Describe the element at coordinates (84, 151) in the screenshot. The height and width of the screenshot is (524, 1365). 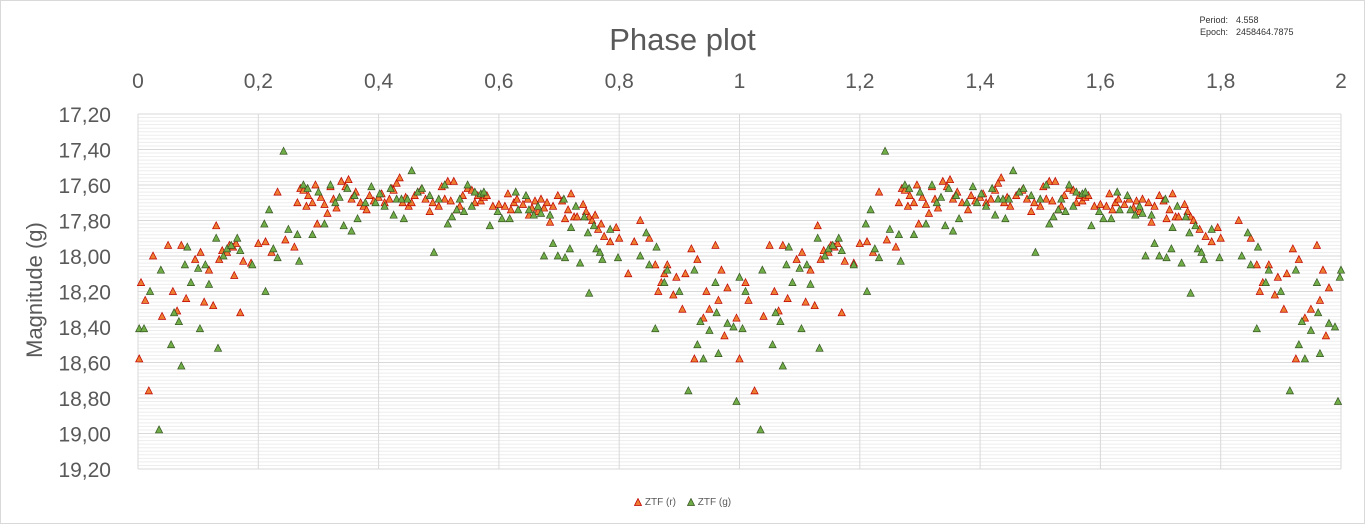
I see `y-tick-label: 17,40` at that location.